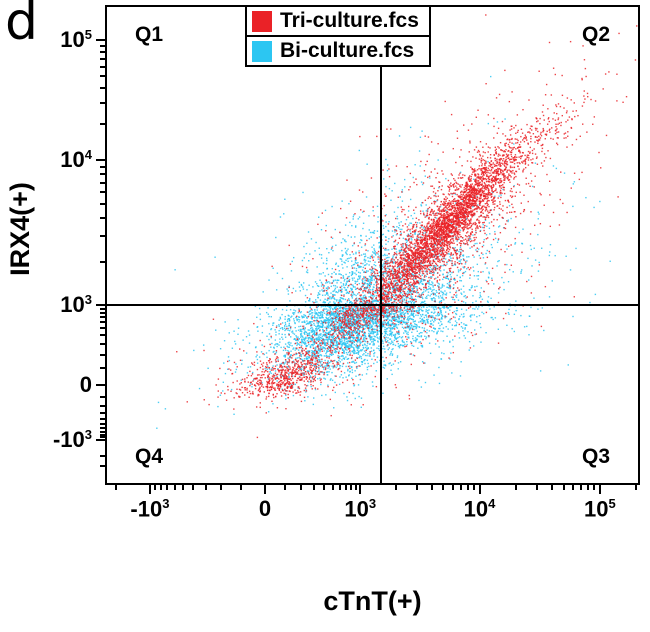 The image size is (650, 632). I want to click on x-tick-label: 10³, so click(360, 509).